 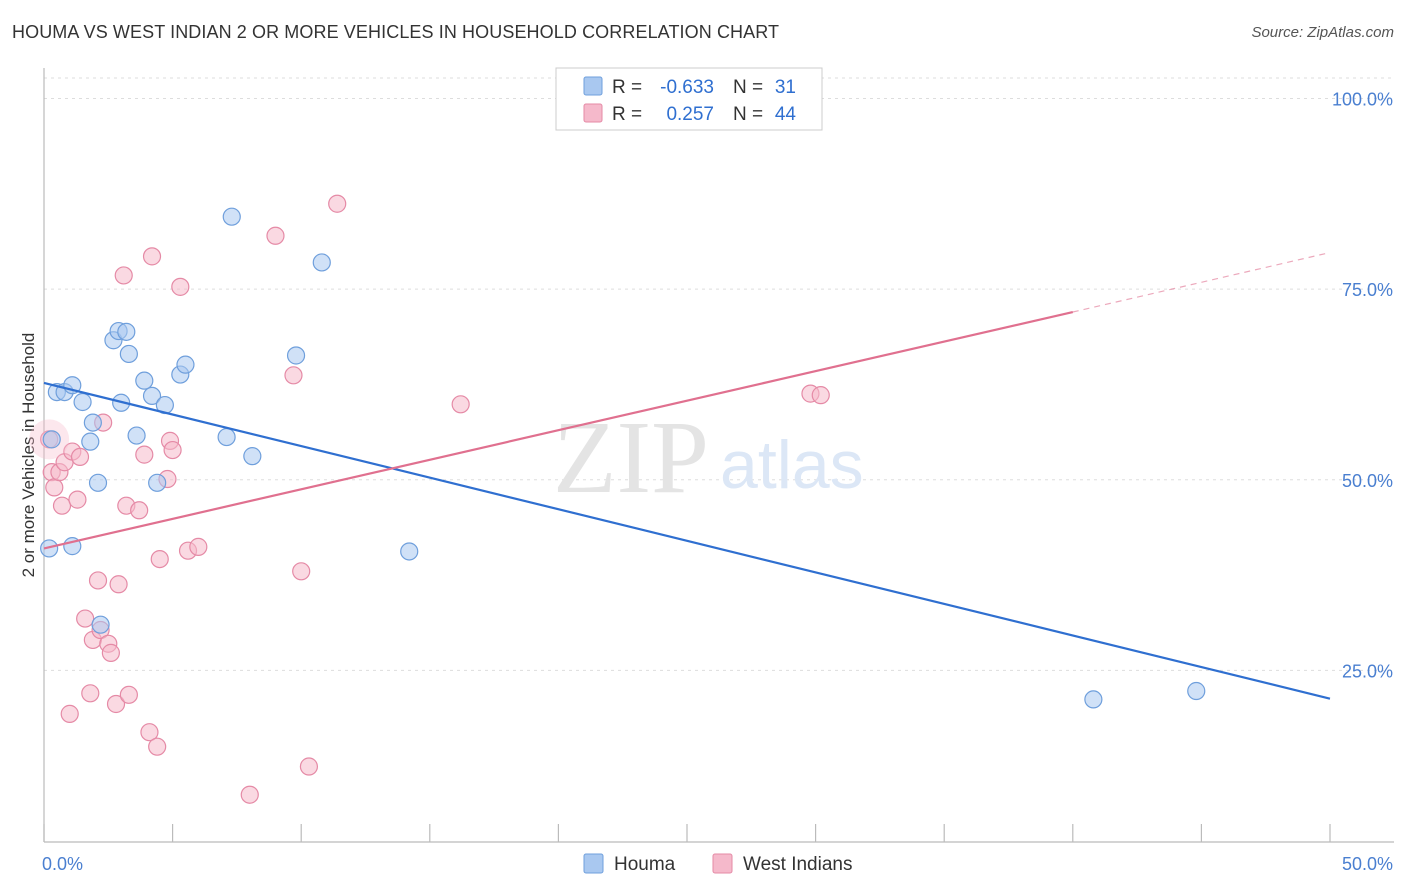 What do you see at coordinates (593, 113) in the screenshot?
I see `legend-swatch-west-indians` at bounding box center [593, 113].